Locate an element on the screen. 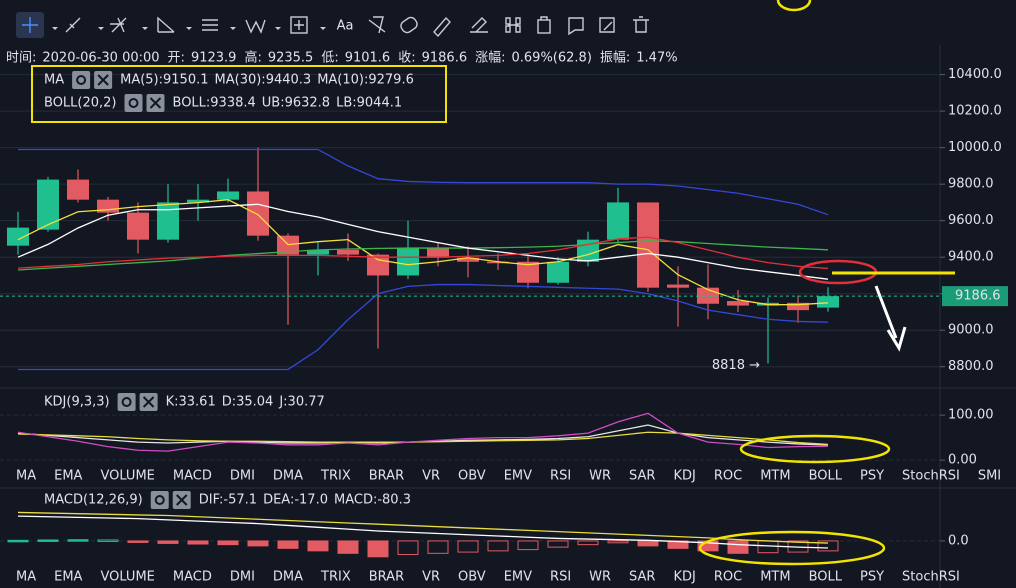 The height and width of the screenshot is (588, 1016). pencil-tool is located at coordinates (442, 27).